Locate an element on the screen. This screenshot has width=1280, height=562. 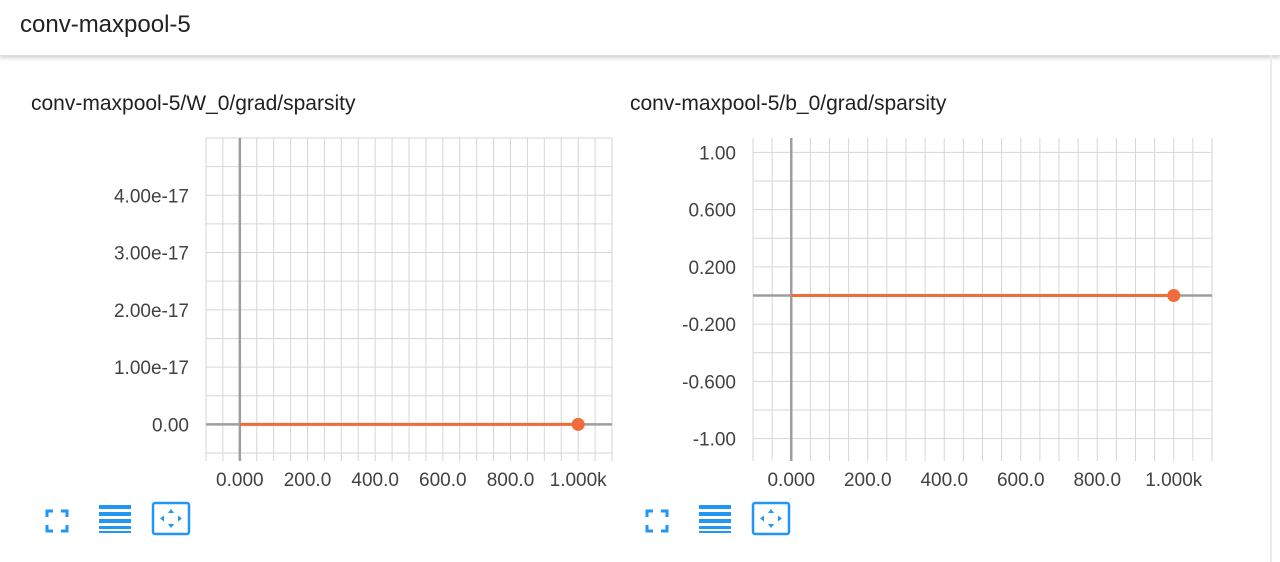
chart-title: conv-maxpool-5/W_0/grad/sparsity is located at coordinates (193, 103).